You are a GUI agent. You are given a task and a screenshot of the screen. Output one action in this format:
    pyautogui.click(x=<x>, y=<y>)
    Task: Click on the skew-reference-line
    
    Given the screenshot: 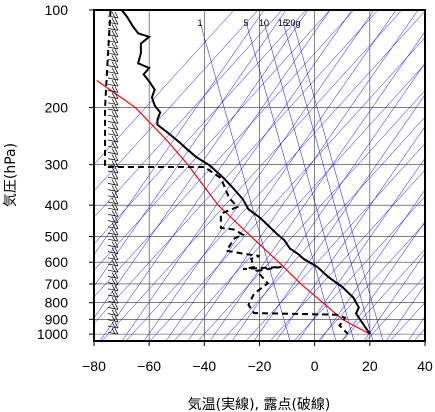 What is the action you would take?
    pyautogui.click(x=383, y=281)
    